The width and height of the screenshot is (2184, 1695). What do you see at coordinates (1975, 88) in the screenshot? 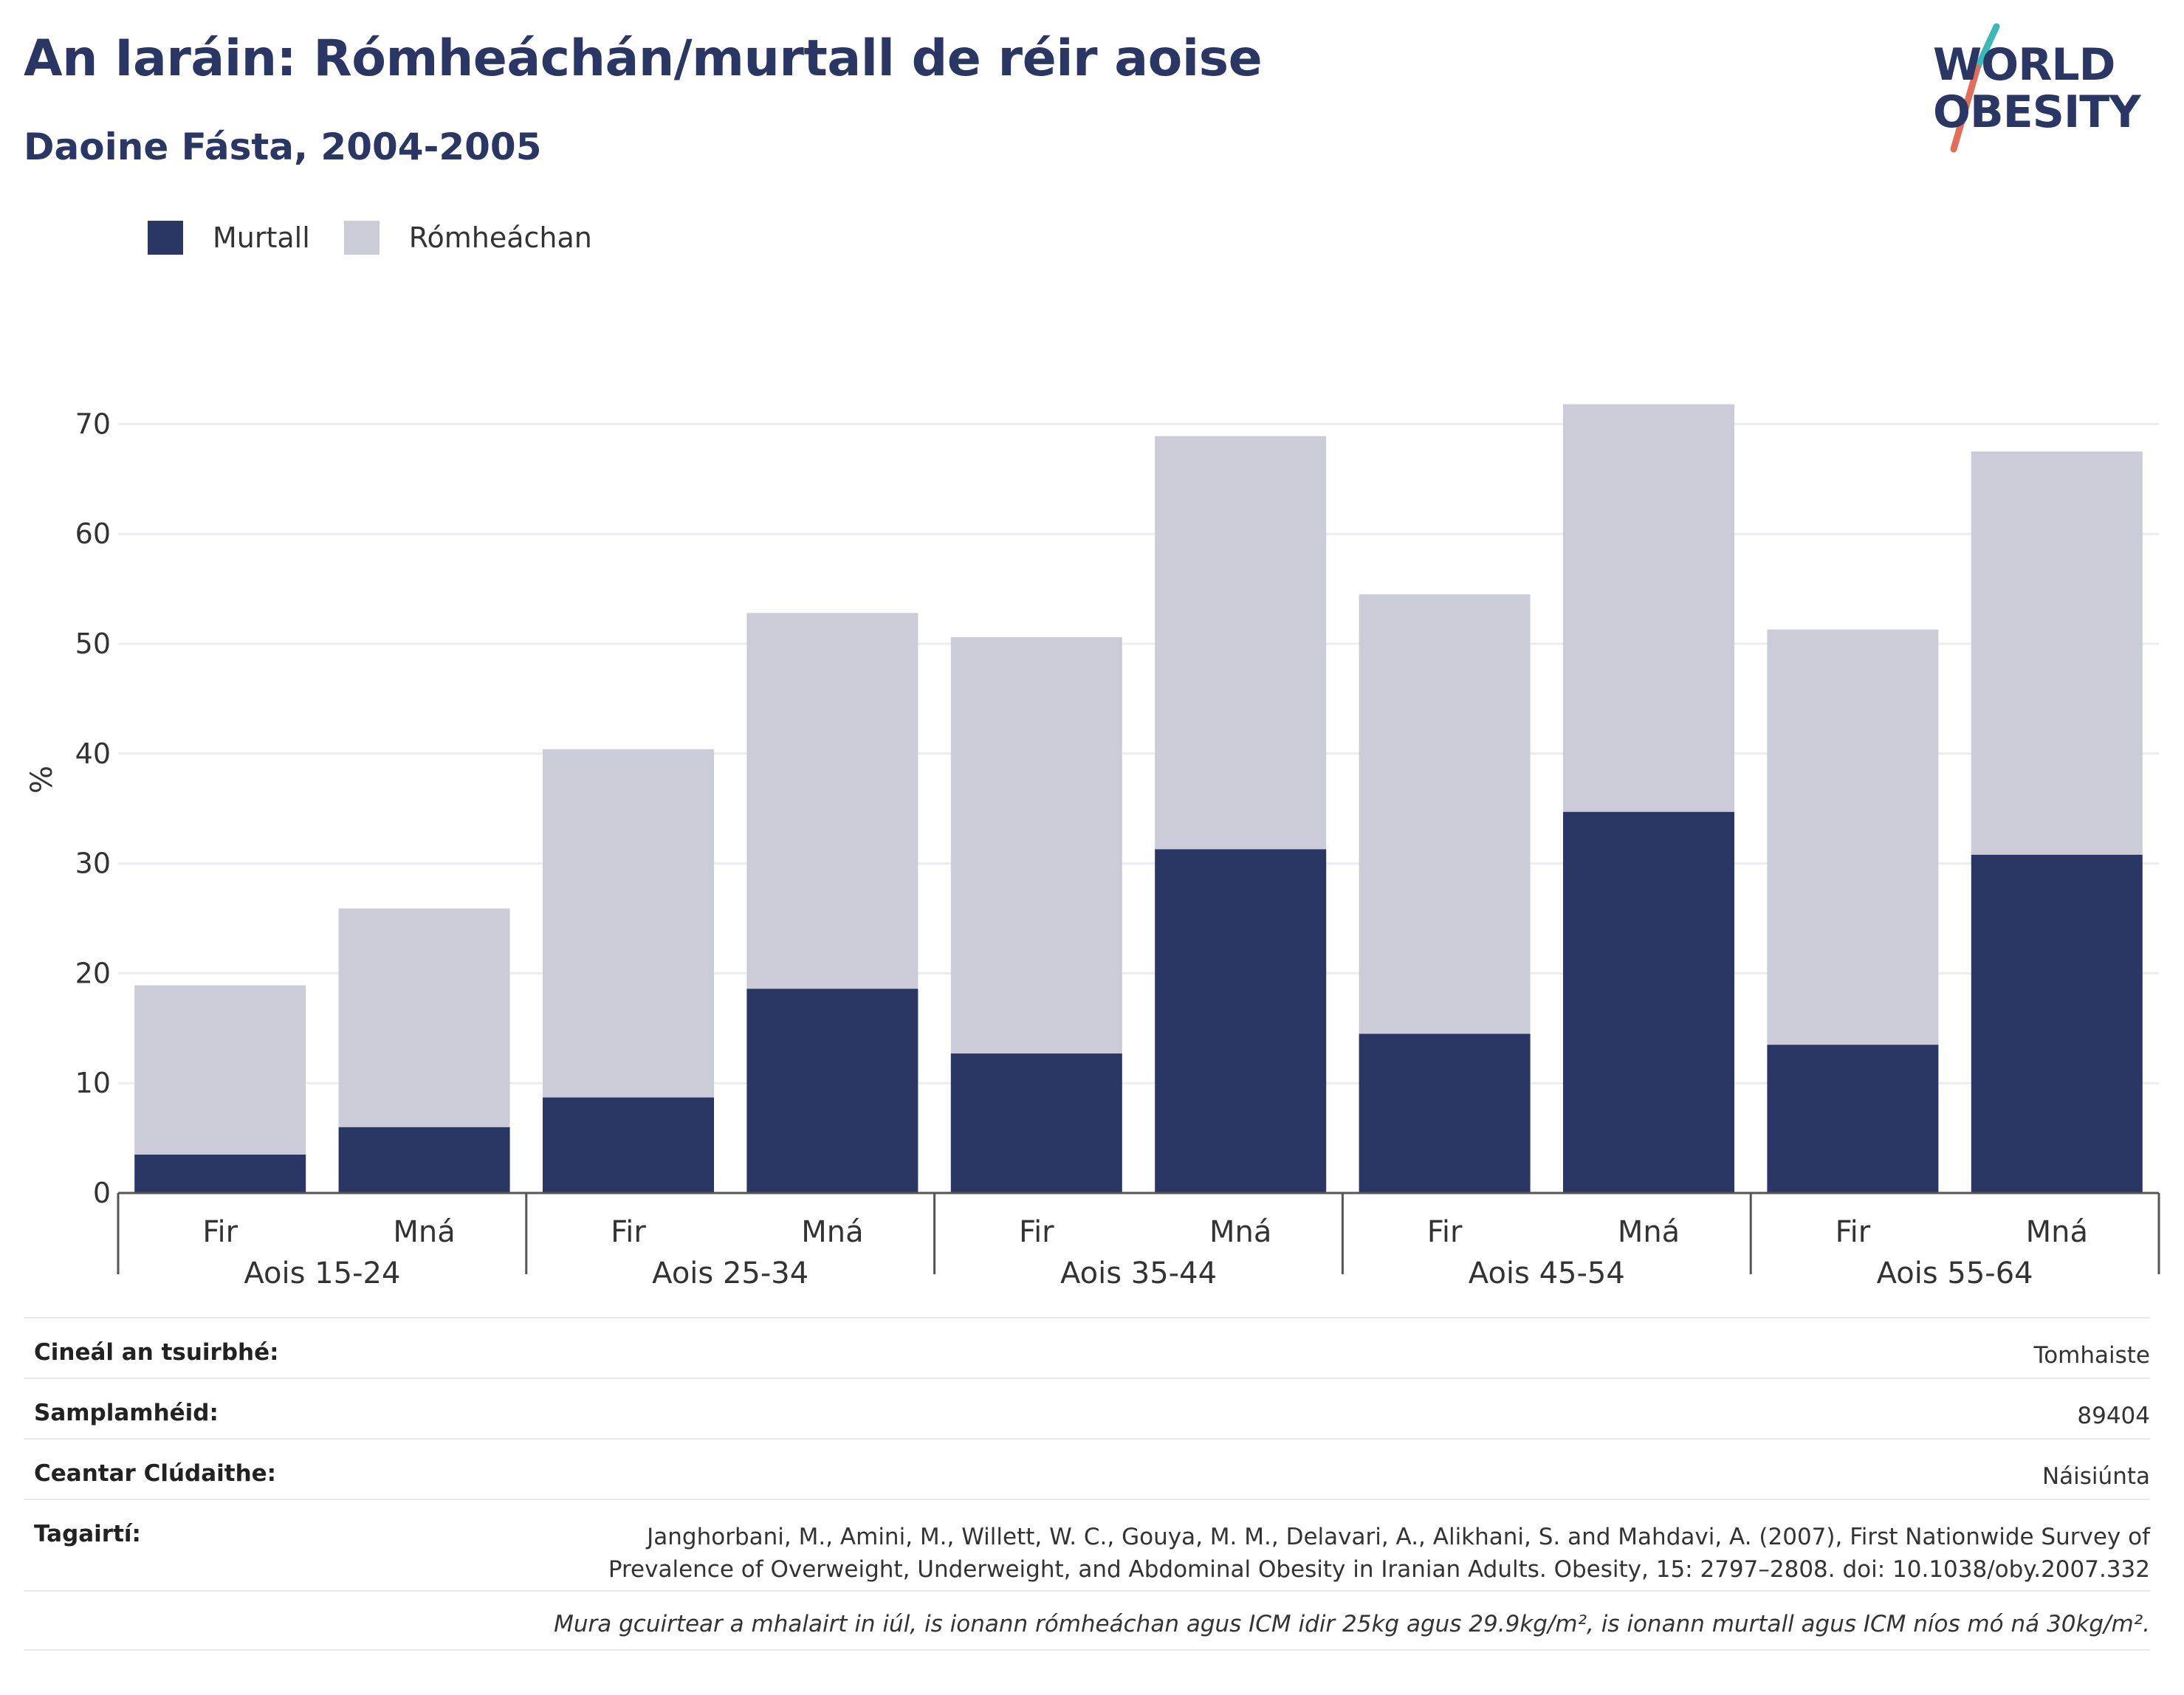
I see `logo-slash-icon` at bounding box center [1975, 88].